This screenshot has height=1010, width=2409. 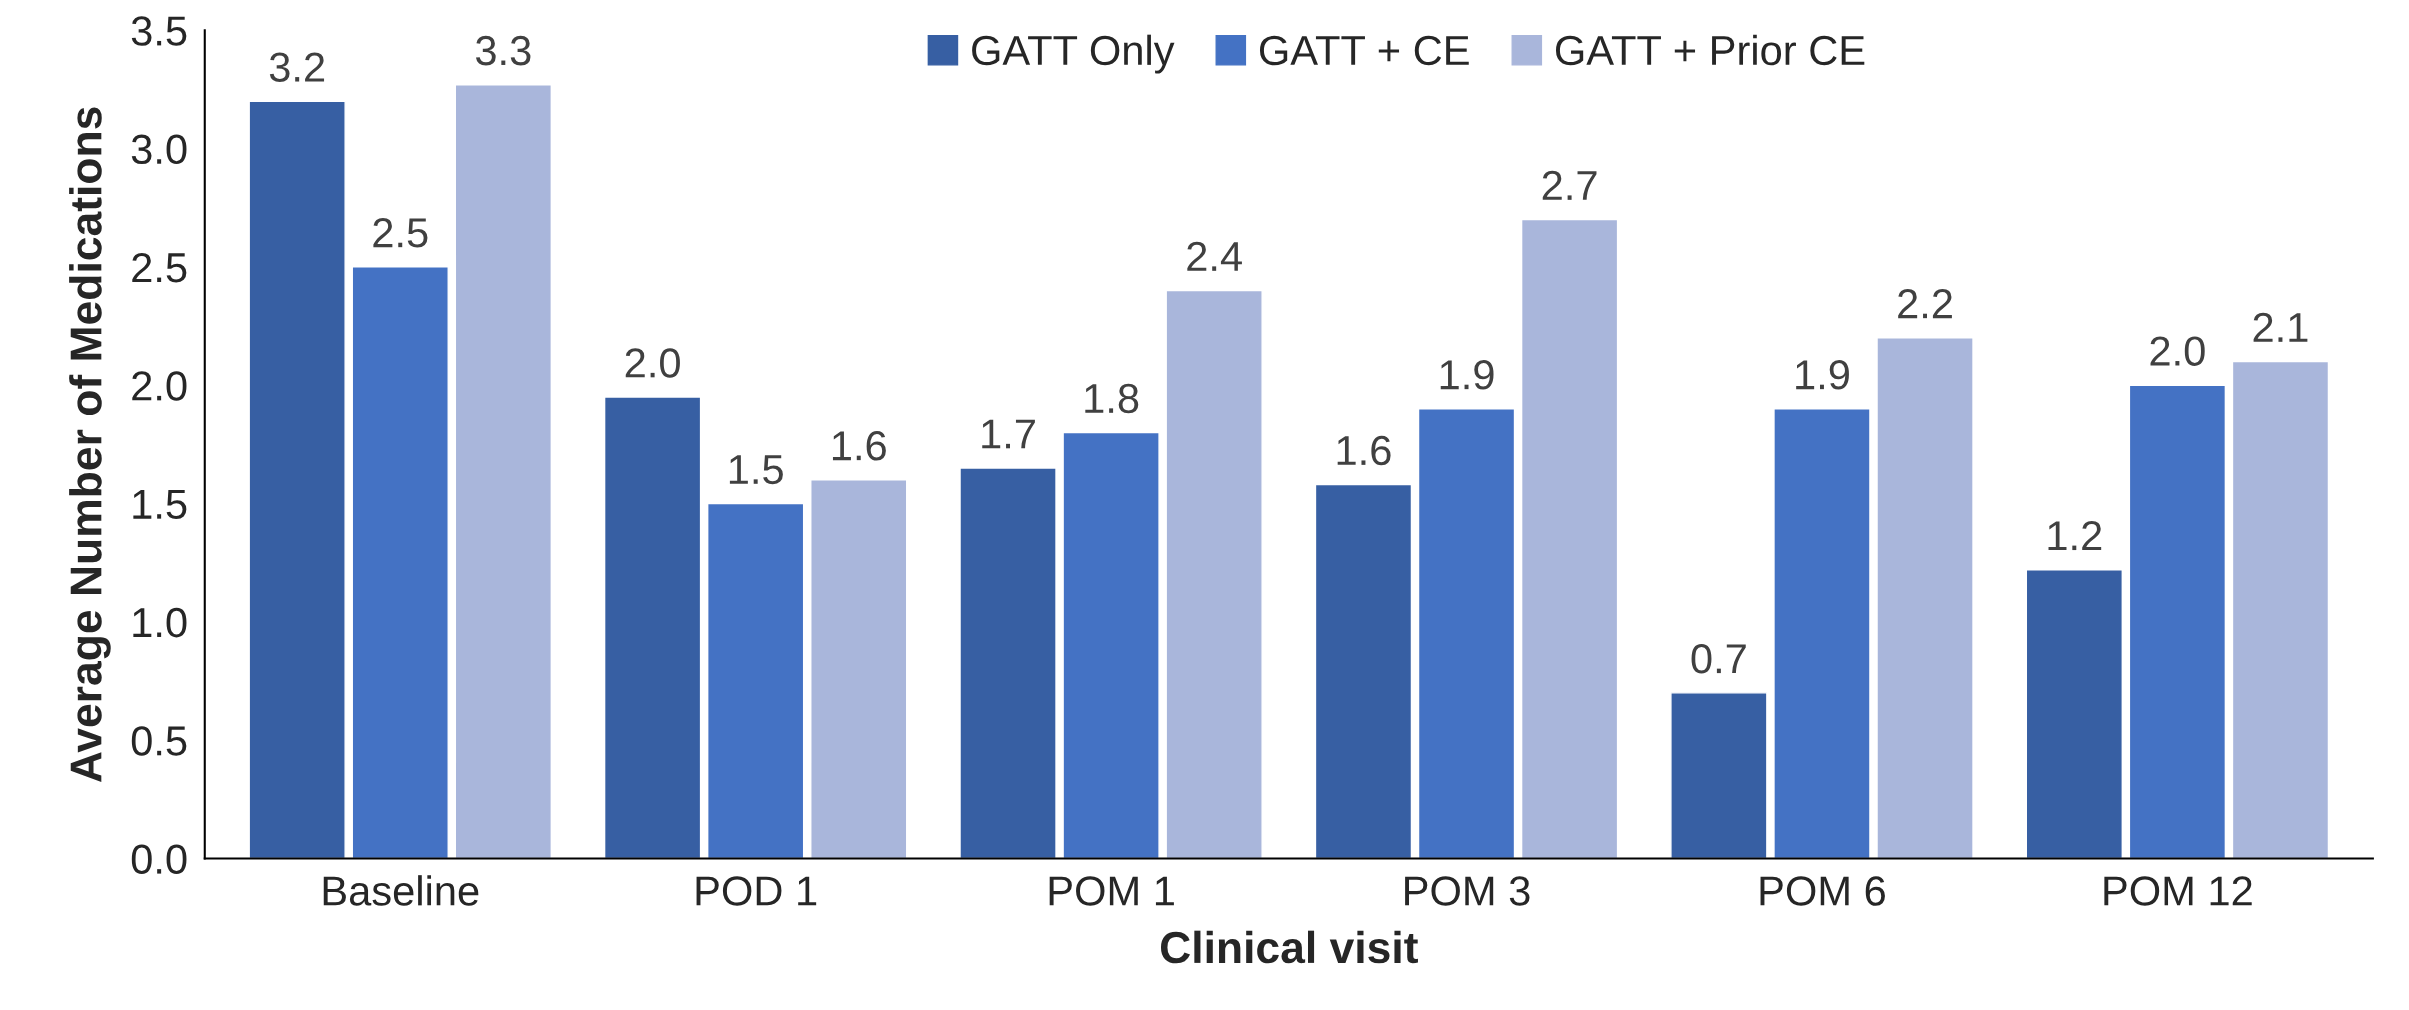 What do you see at coordinates (2178, 891) in the screenshot?
I see `x-tick-label: POM 12` at bounding box center [2178, 891].